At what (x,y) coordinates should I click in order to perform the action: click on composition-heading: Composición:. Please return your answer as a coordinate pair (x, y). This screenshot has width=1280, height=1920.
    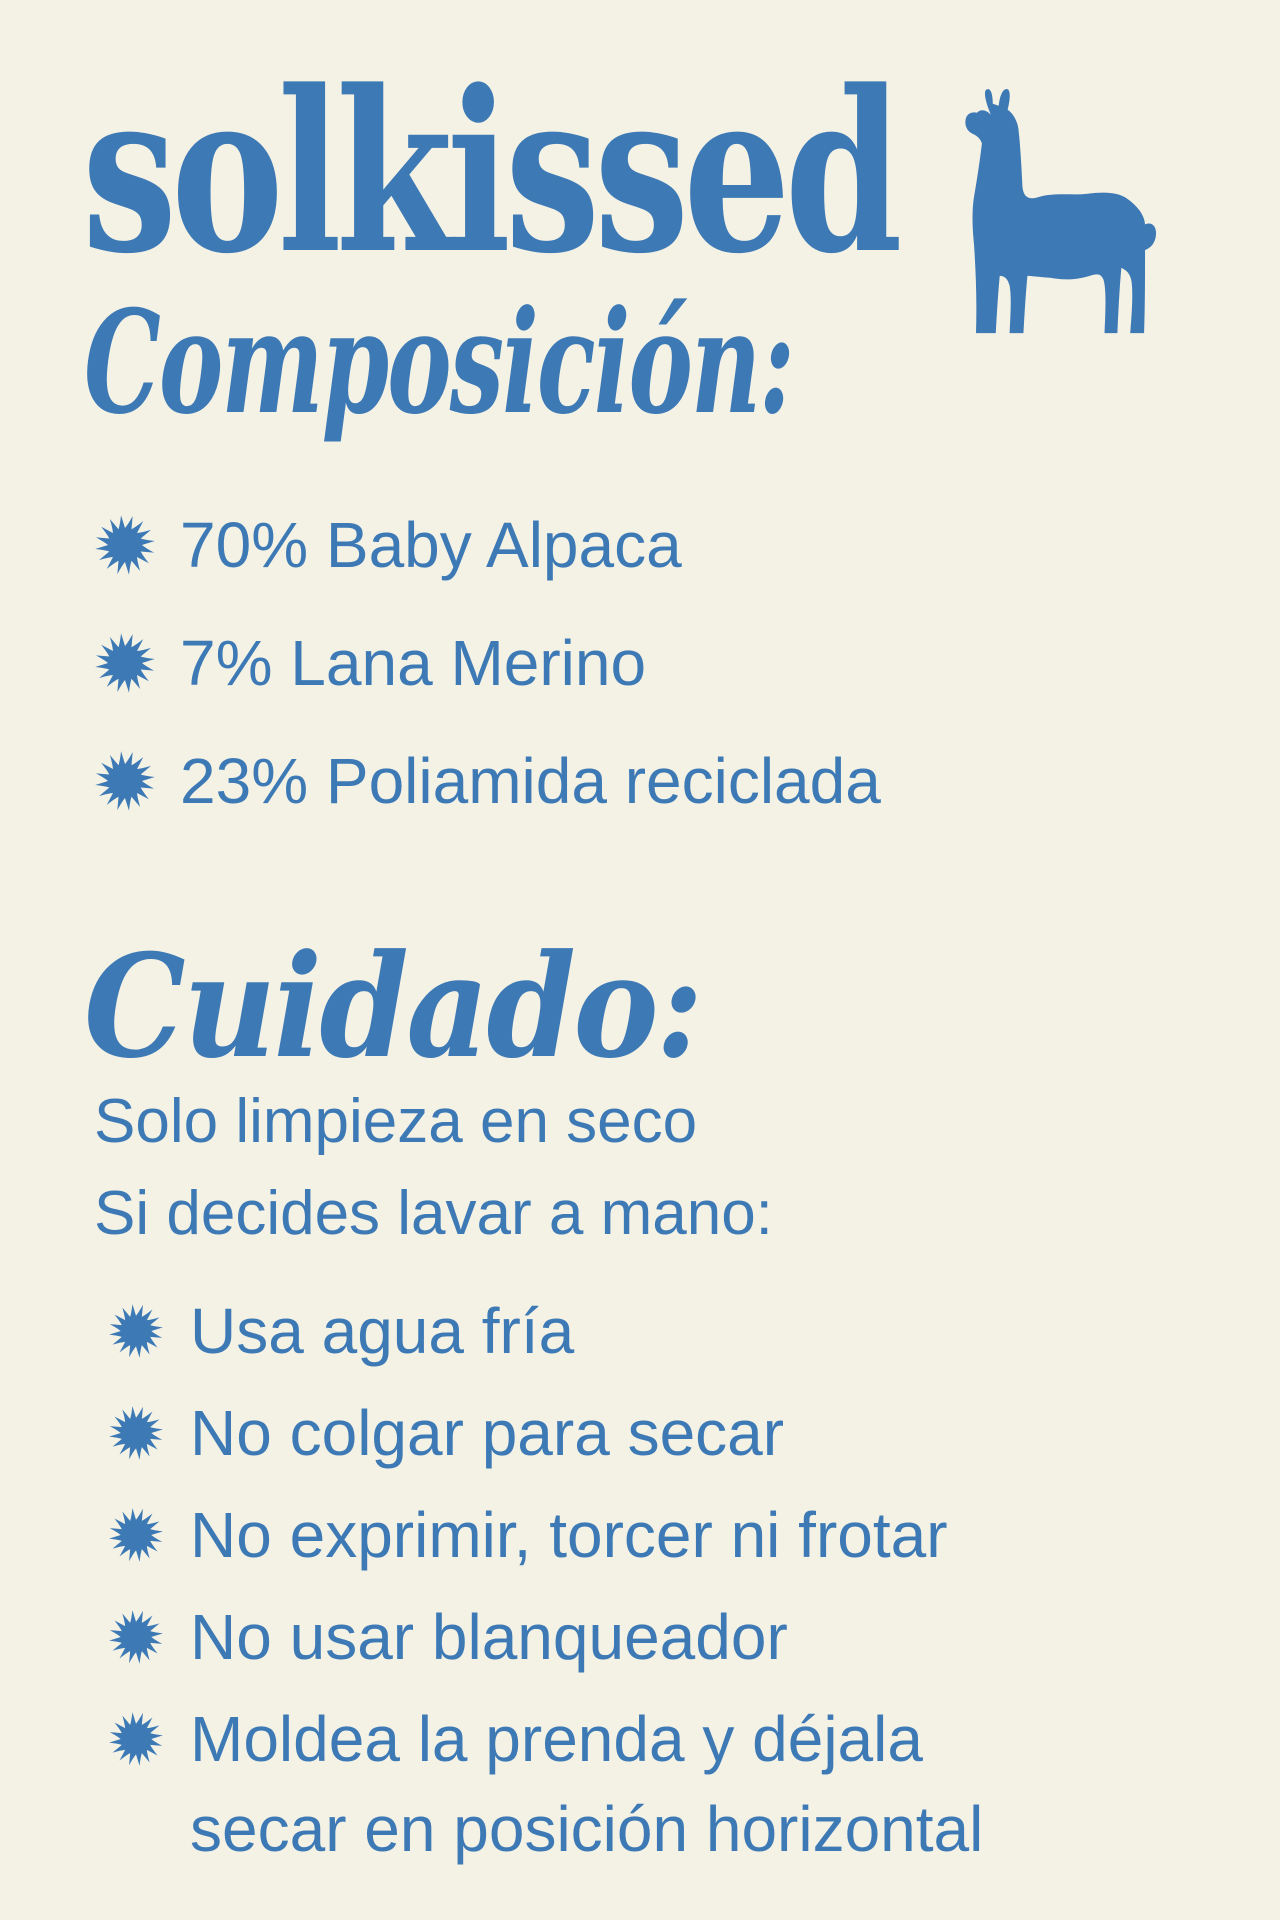
    Looking at the image, I should click on (439, 363).